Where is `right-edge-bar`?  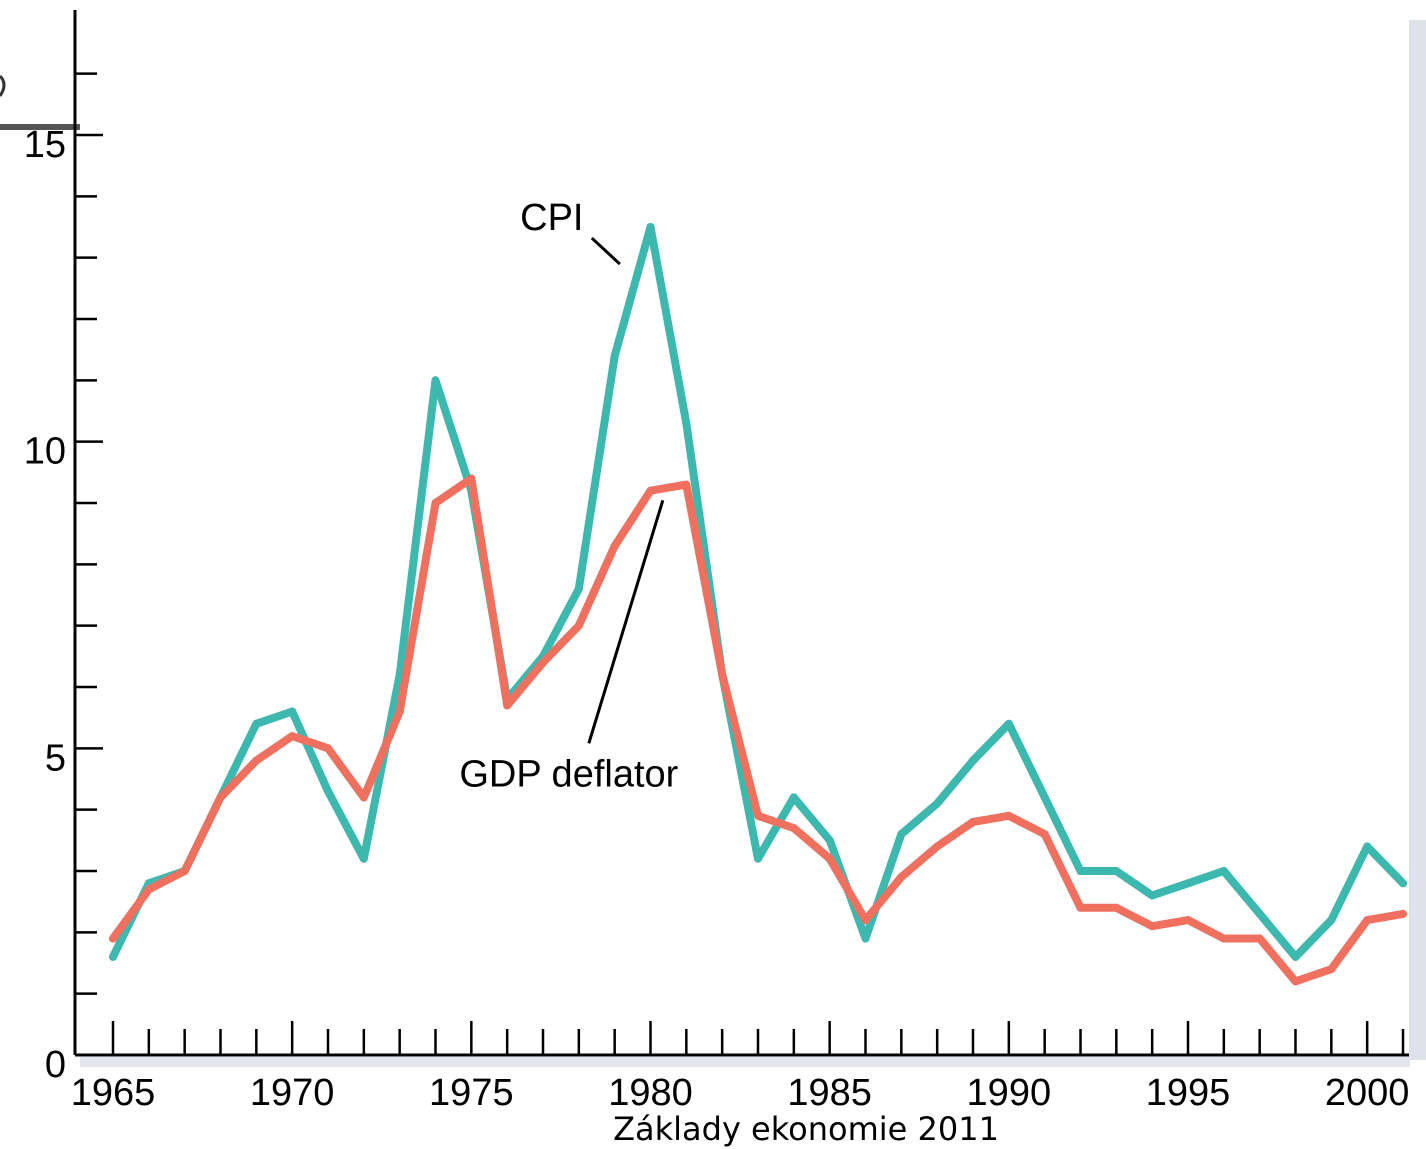
right-edge-bar is located at coordinates (1417, 540).